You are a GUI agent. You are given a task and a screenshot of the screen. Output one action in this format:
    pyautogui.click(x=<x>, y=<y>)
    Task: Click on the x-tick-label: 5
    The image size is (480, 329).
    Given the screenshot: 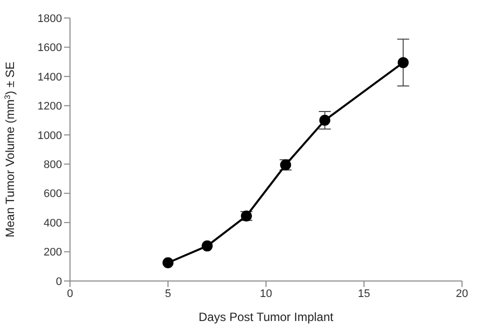 What is the action you would take?
    pyautogui.click(x=168, y=294)
    